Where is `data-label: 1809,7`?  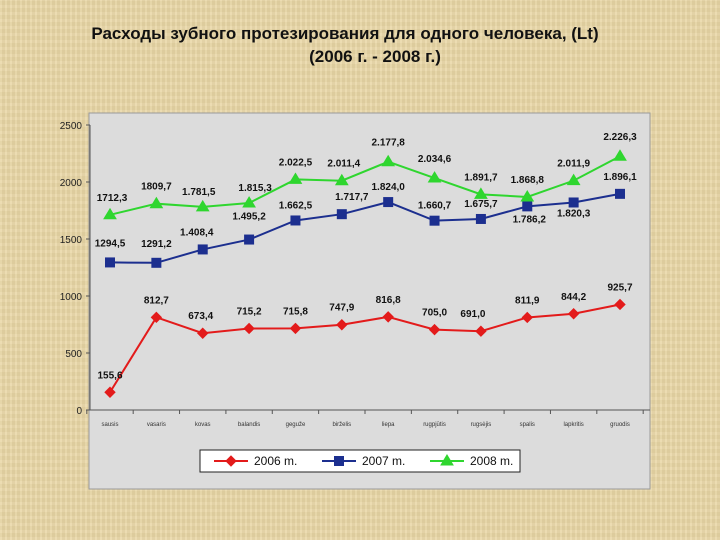
data-label: 1809,7 is located at coordinates (156, 187).